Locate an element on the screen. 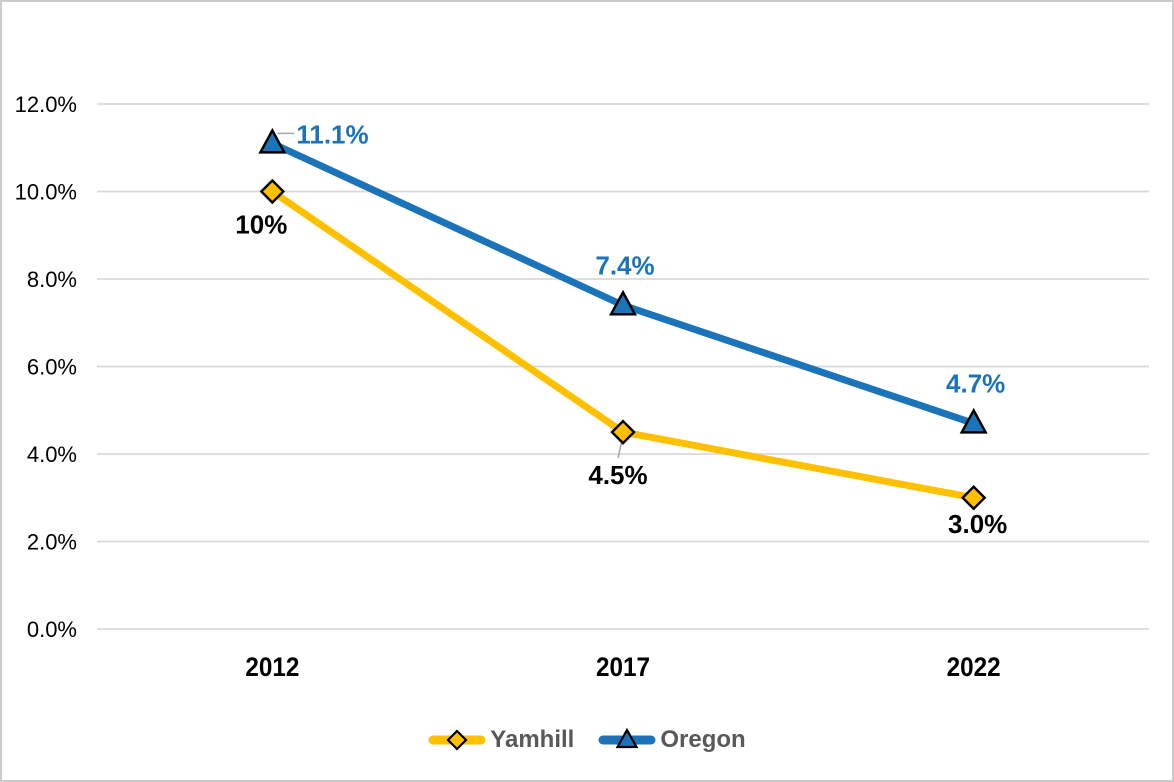  x-axis-tick-label: 2022 is located at coordinates (974, 667).